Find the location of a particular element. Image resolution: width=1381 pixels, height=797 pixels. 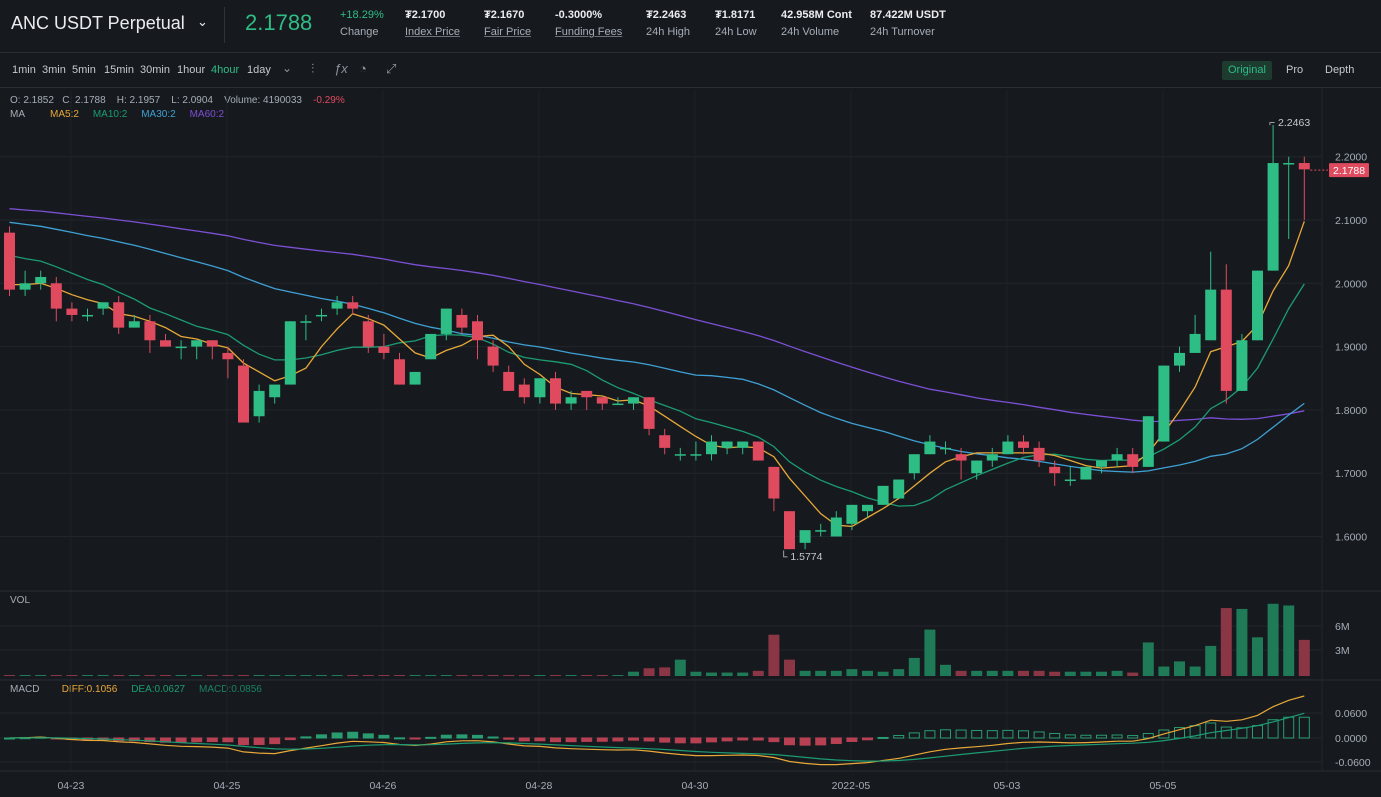

timeframe-5min: 5min is located at coordinates (84, 70).